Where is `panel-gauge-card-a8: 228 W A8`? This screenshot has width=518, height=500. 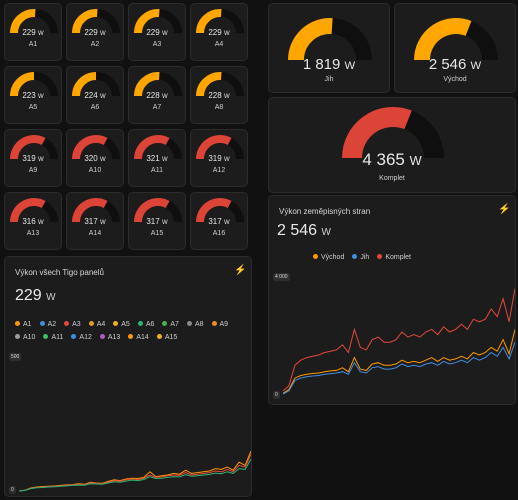 panel-gauge-card-a8: 228 W A8 is located at coordinates (219, 95).